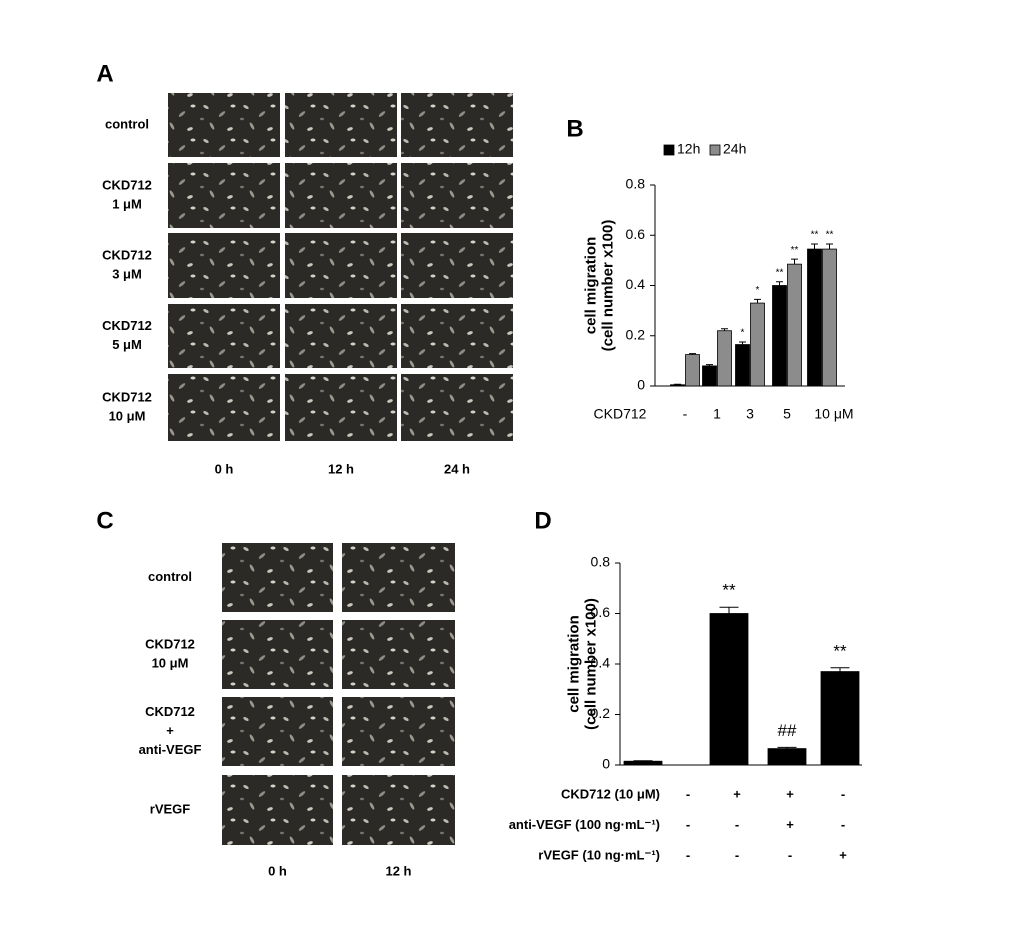 Image resolution: width=1031 pixels, height=931 pixels. Describe the element at coordinates (127, 123) in the screenshot. I see `row-label: control` at that location.